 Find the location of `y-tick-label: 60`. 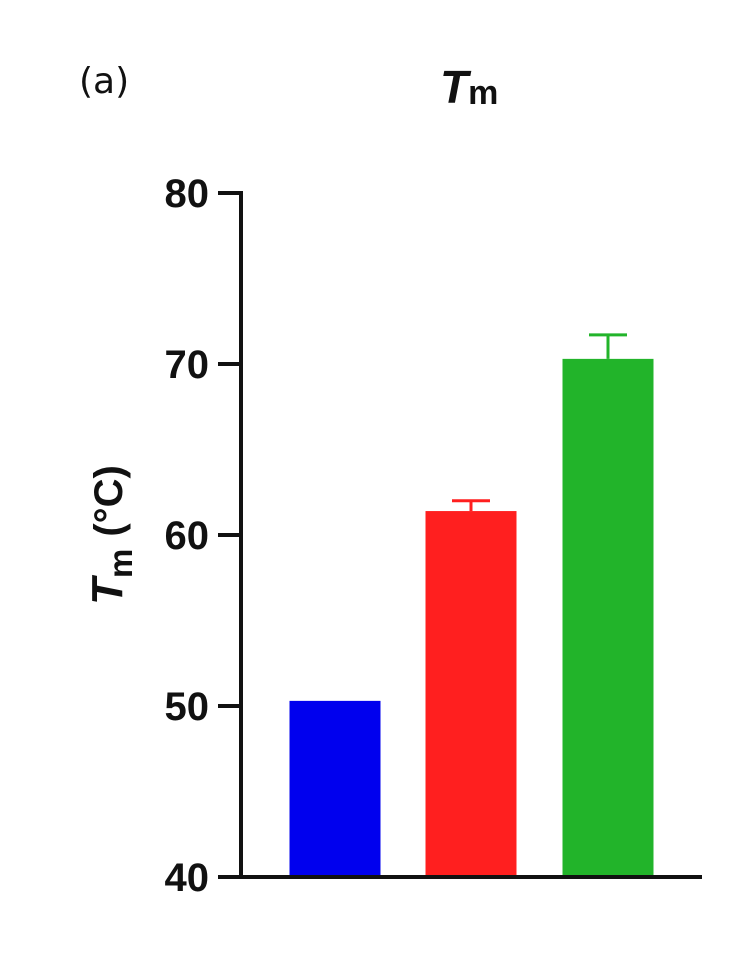

y-tick-label: 60 is located at coordinates (187, 536).